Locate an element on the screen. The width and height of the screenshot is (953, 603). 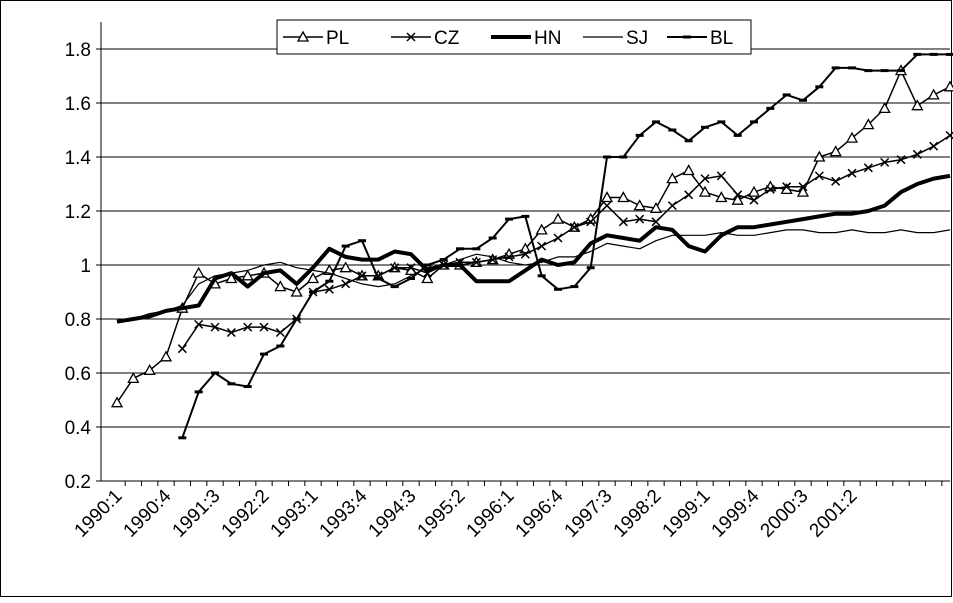
legend-label: BL is located at coordinates (721, 38).